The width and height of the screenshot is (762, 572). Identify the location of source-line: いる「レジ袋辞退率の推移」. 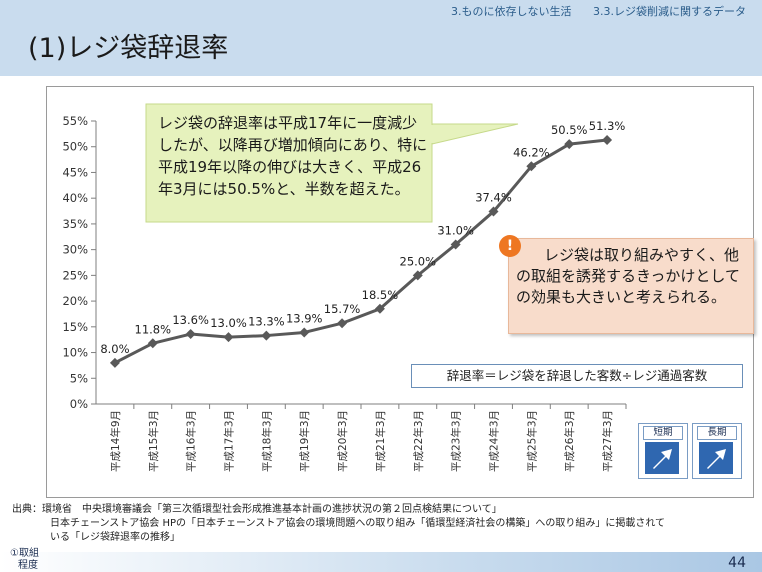
(115, 537).